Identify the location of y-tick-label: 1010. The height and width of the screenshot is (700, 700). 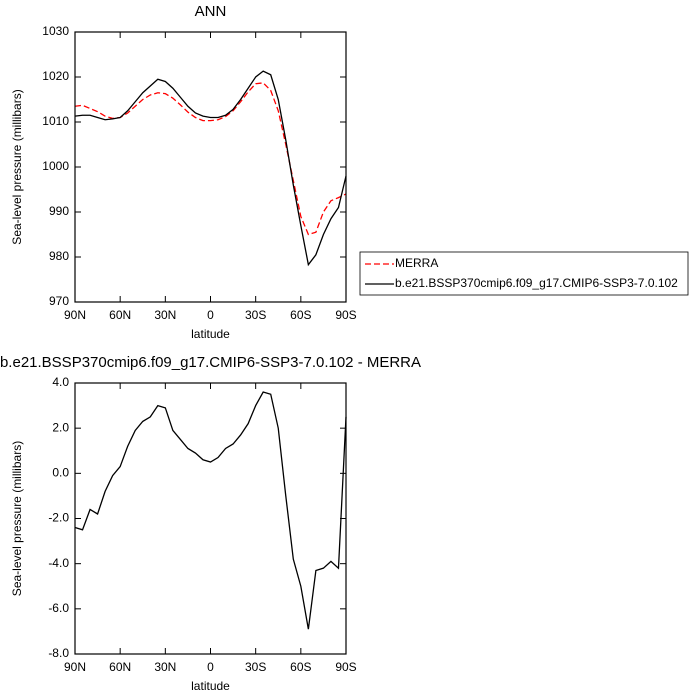
(55, 121).